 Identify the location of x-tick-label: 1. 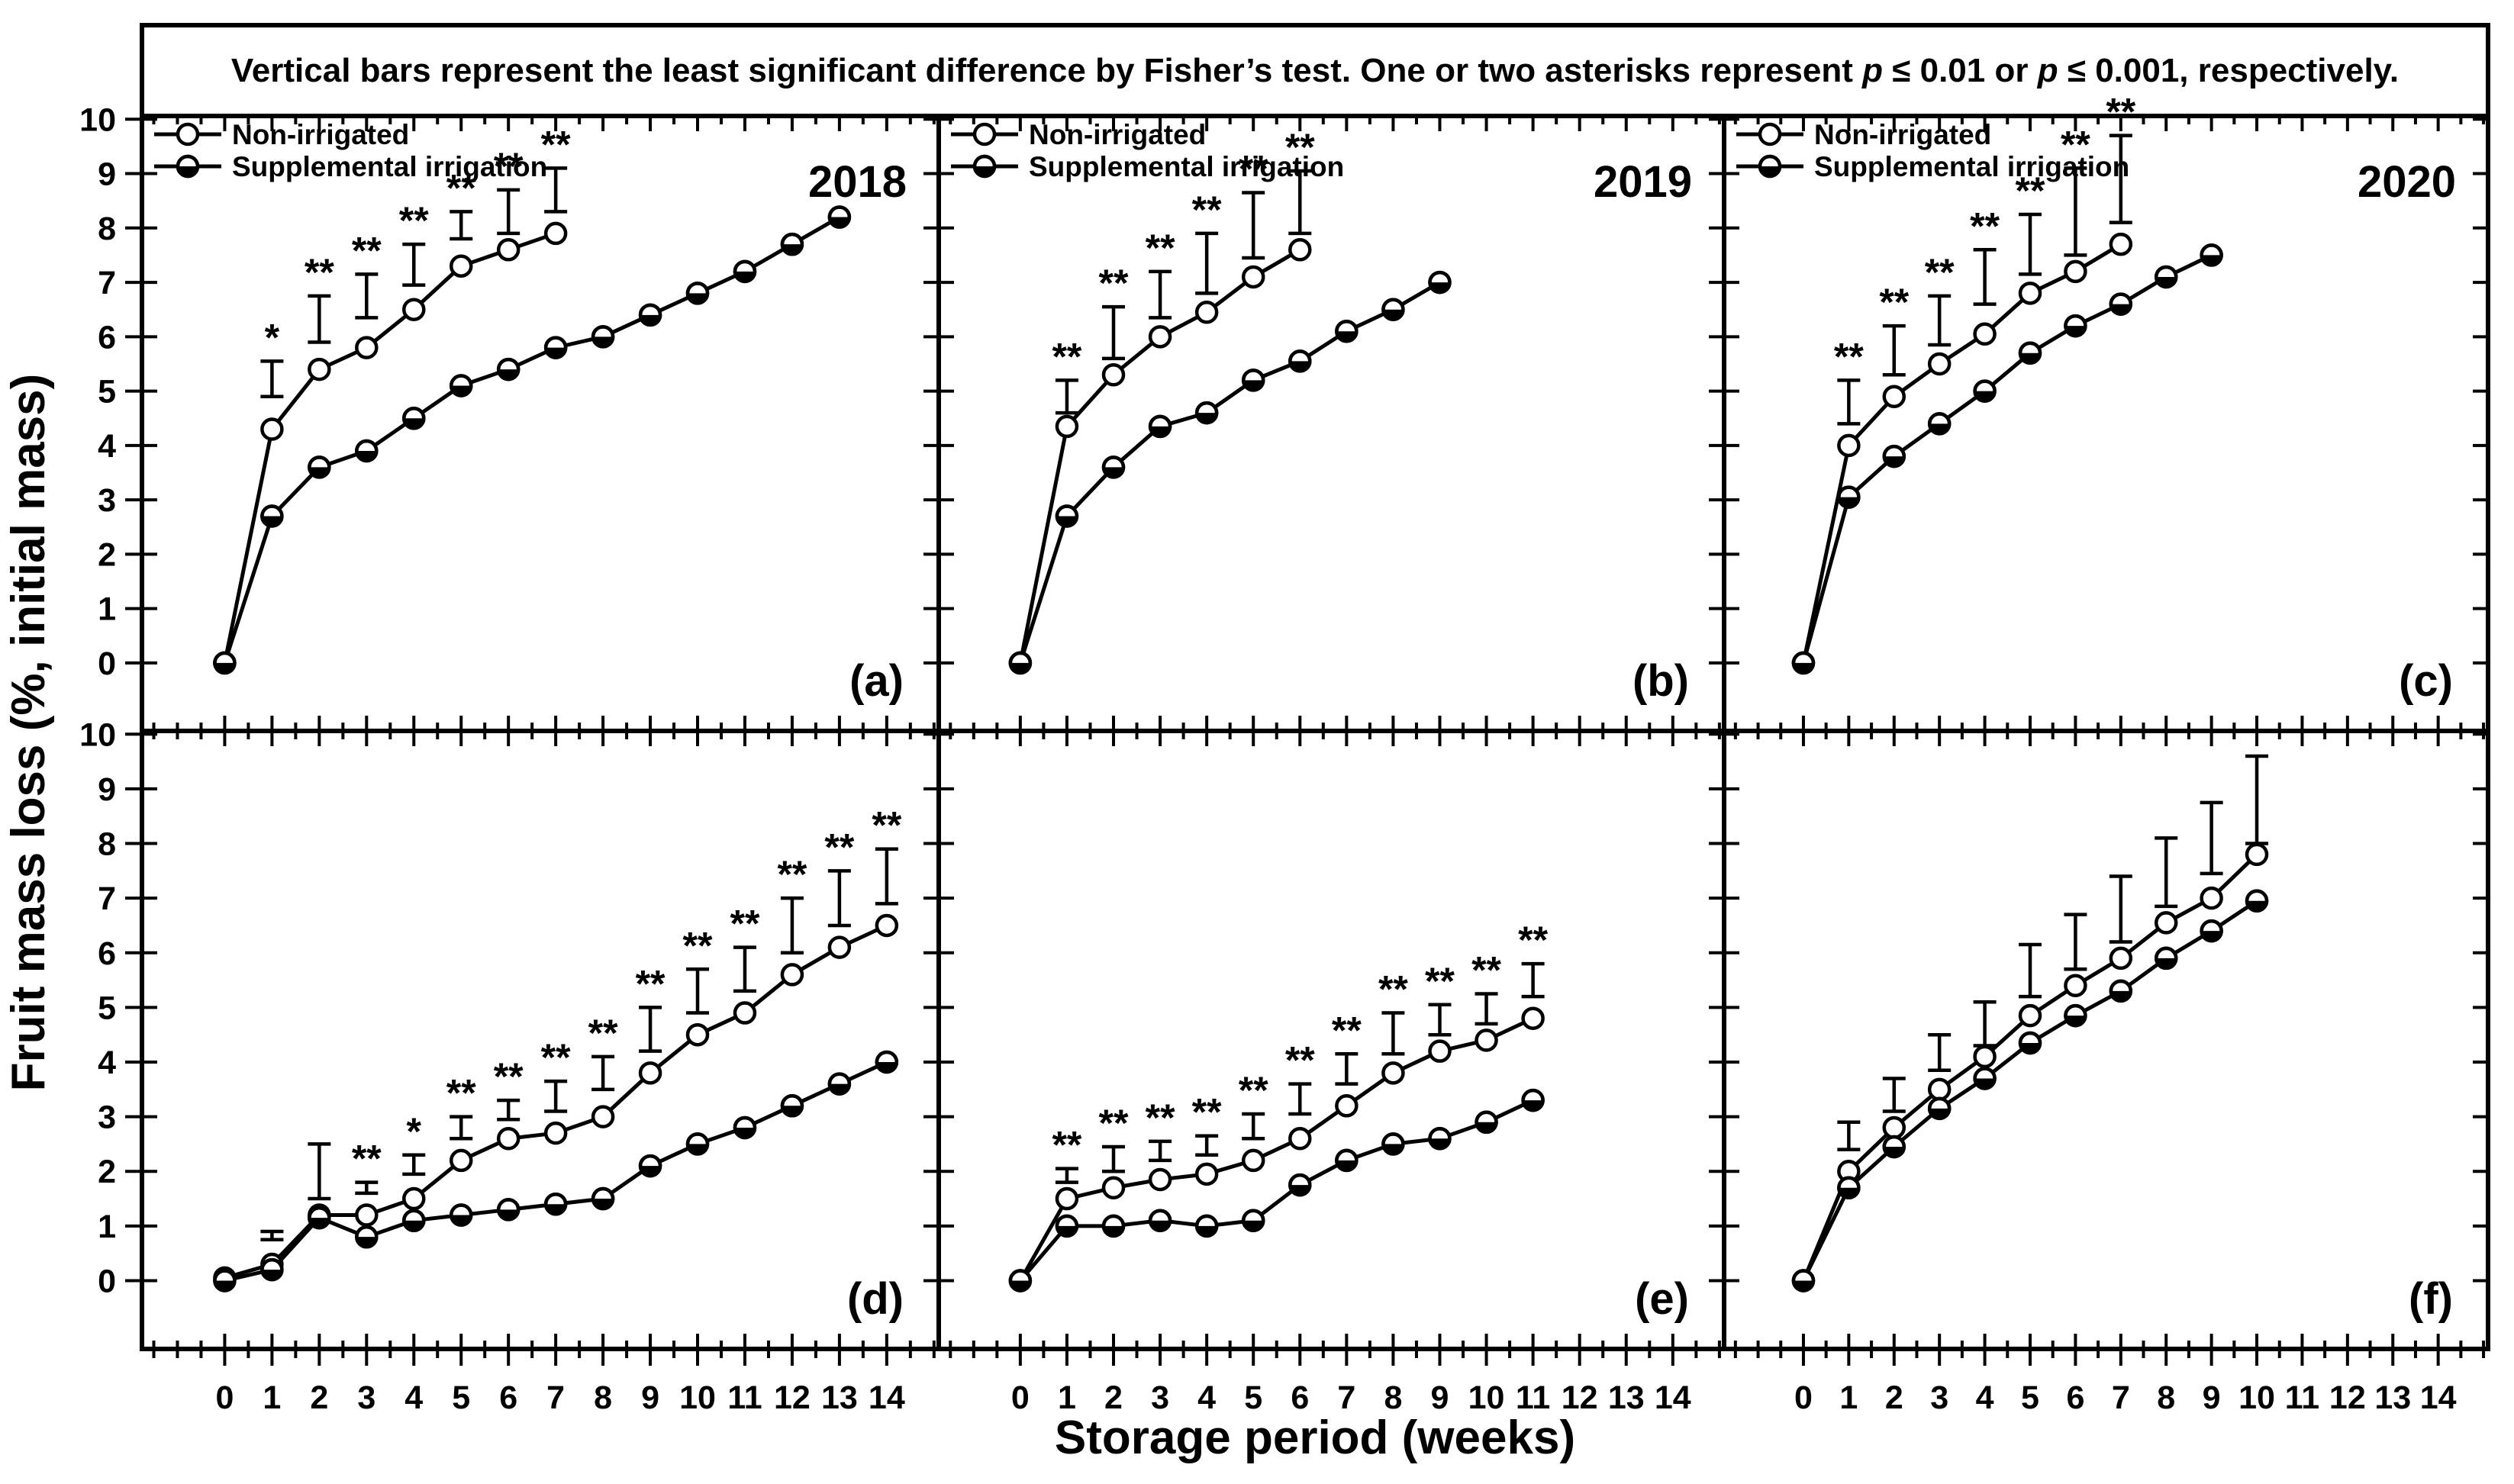
(1848, 1397).